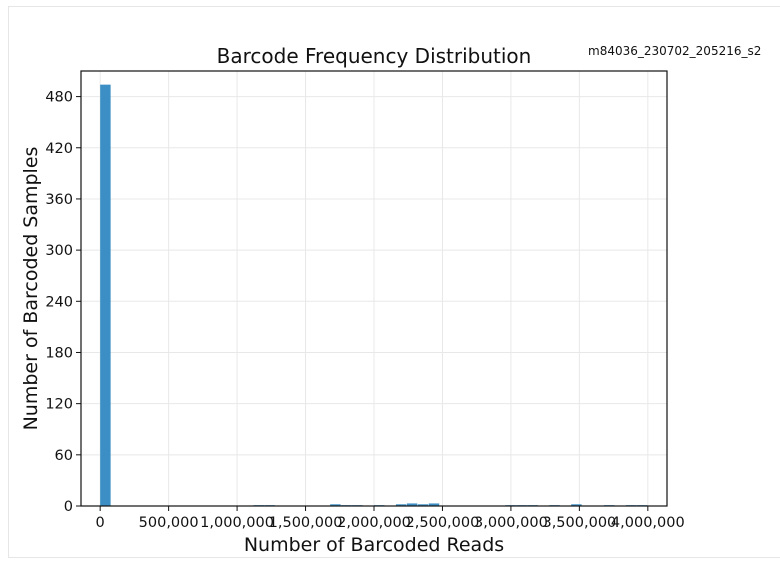  I want to click on y-axis-ticks: 0 60 120 180 240 300 360 420 480, so click(63, 302).